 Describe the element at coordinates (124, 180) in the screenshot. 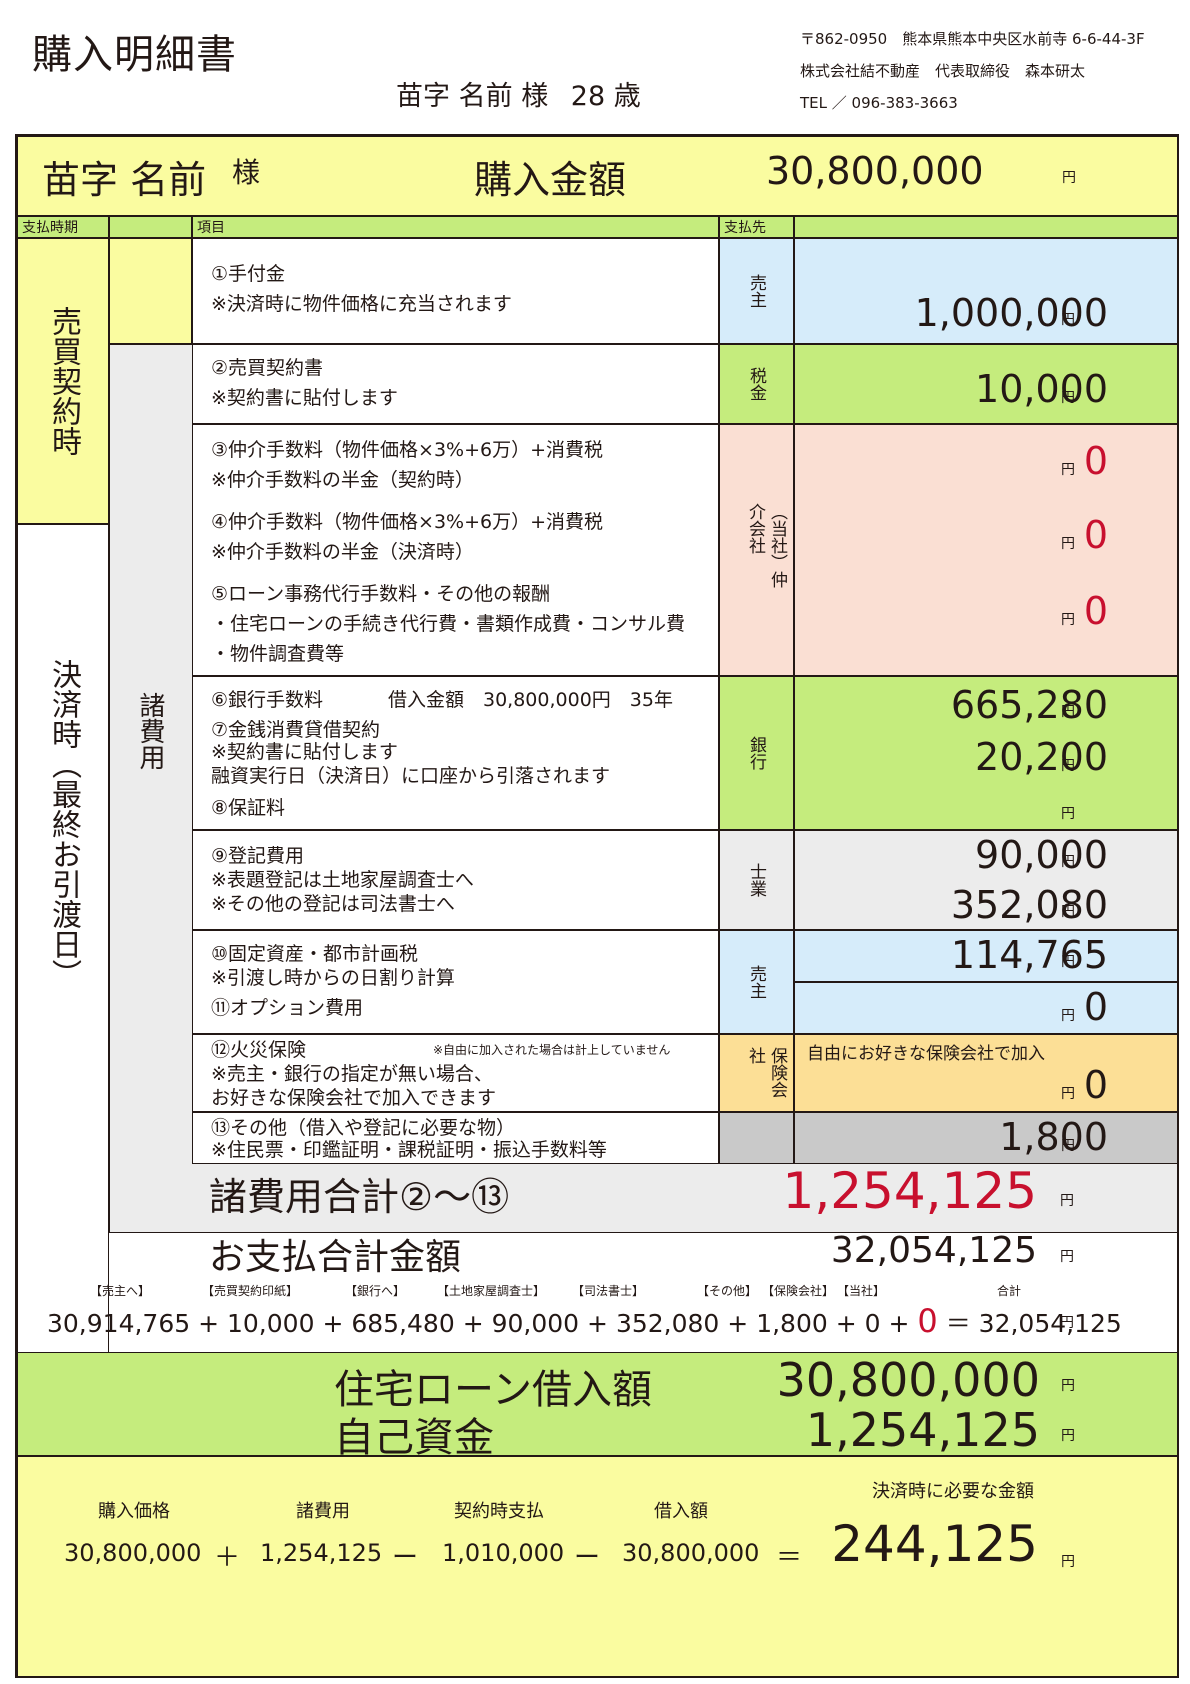

I see `header-name: 苗字 名前` at that location.